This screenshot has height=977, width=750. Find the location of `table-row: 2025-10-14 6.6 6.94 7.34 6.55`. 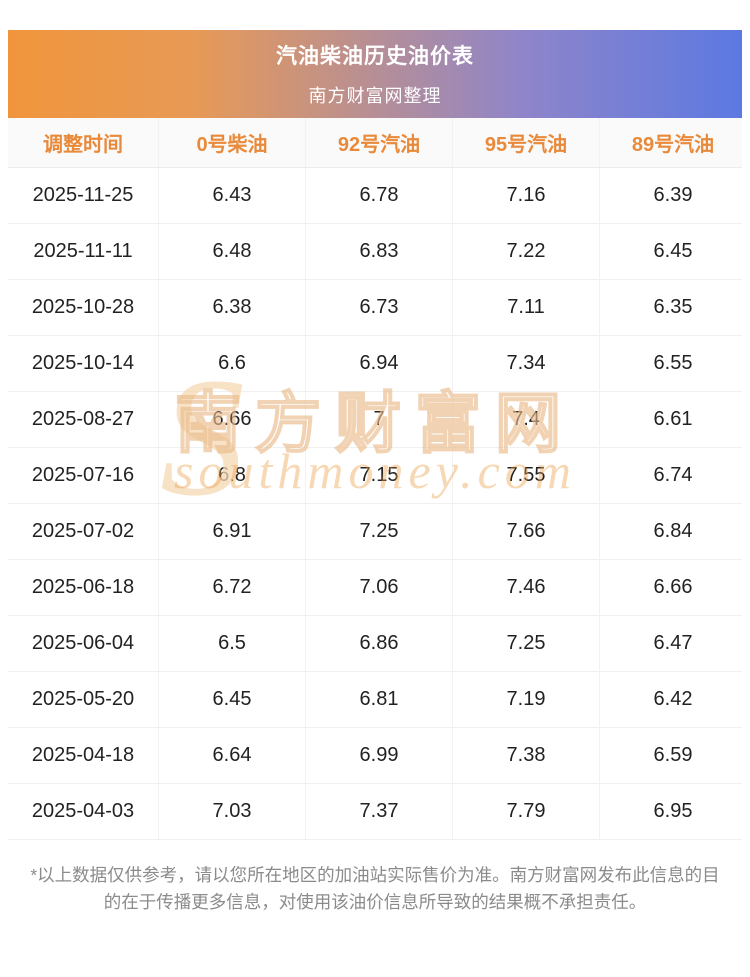

table-row: 2025-10-14 6.6 6.94 7.34 6.55 is located at coordinates (375, 364).